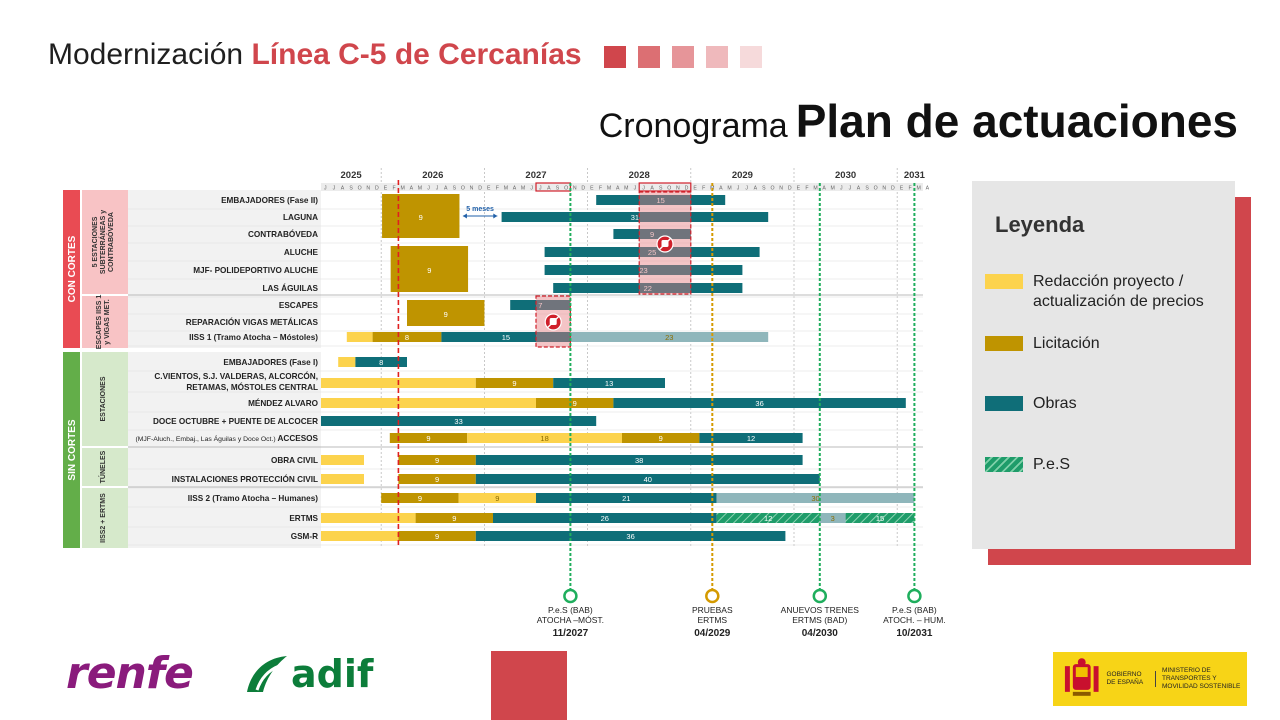 This screenshot has height=720, width=1280. Describe the element at coordinates (914, 620) in the screenshot. I see `milestone-sublabel: ATOCH. – HUM.` at that location.